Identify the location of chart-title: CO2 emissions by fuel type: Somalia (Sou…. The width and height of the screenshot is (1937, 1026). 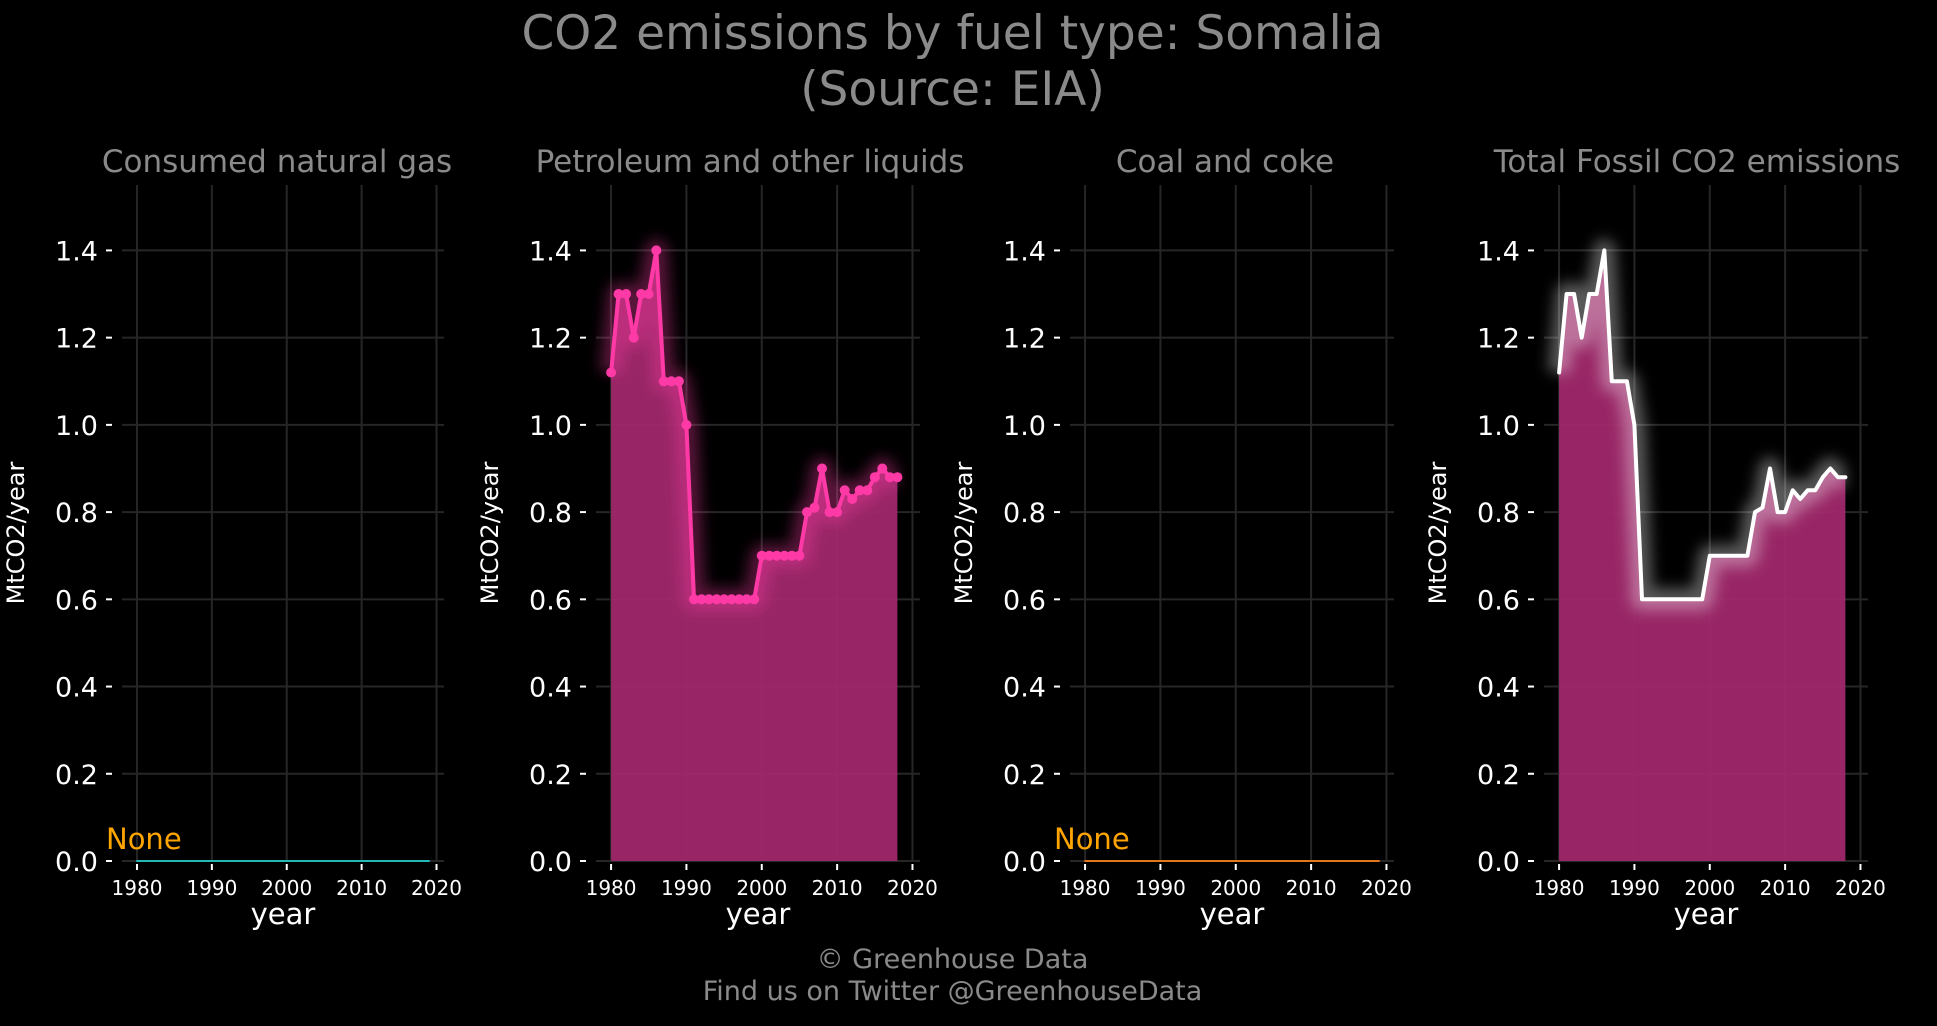
(952, 62).